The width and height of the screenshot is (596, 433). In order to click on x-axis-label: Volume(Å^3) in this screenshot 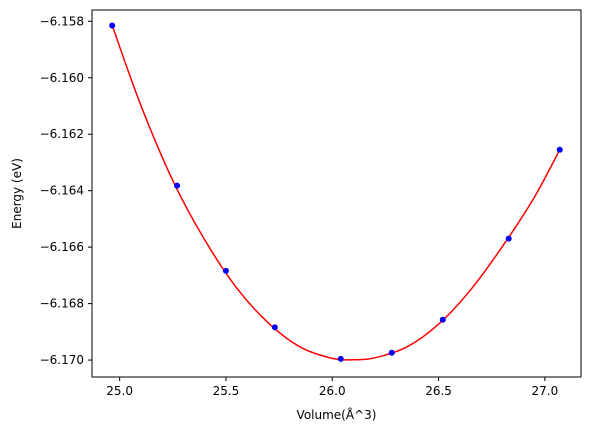, I will do `click(337, 414)`.